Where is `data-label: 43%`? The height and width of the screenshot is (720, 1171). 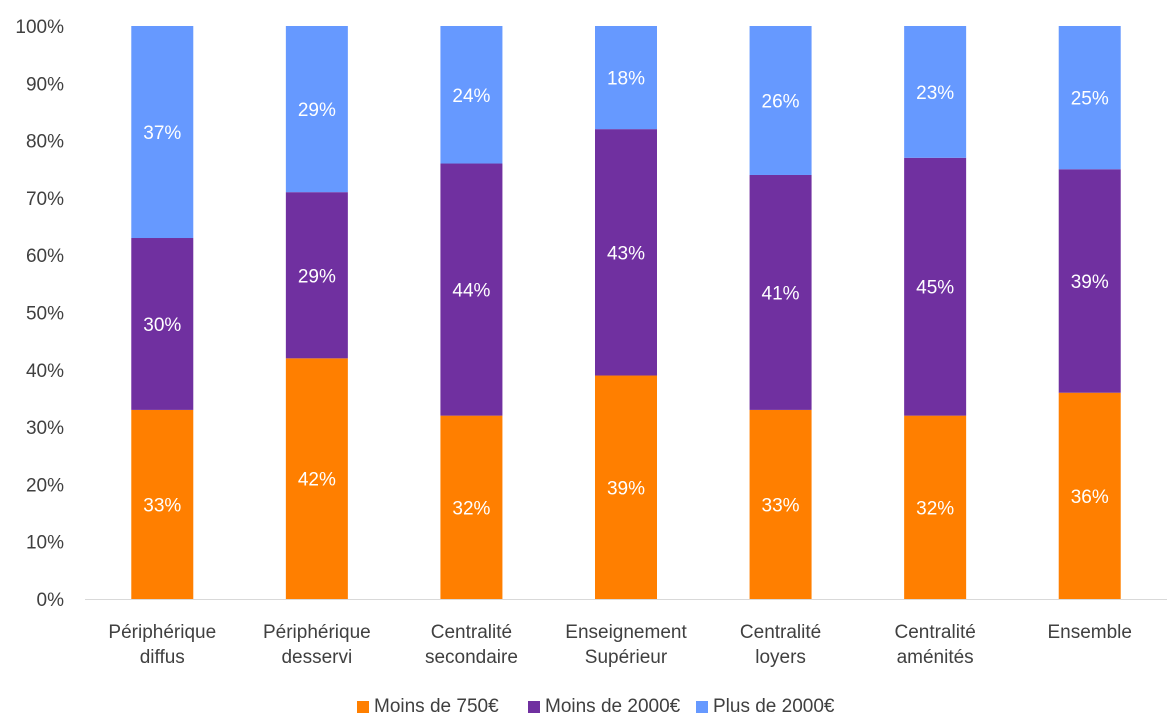 data-label: 43% is located at coordinates (626, 253).